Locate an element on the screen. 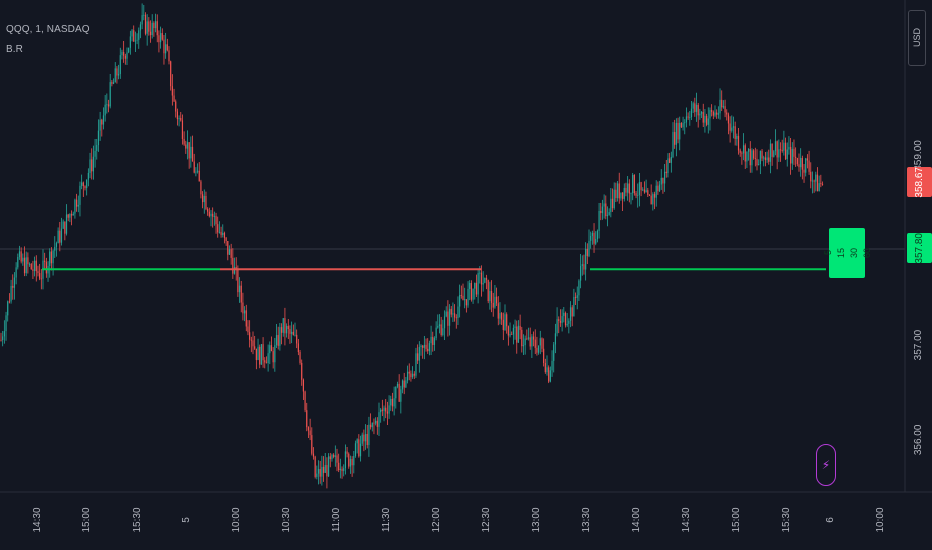 The height and width of the screenshot is (550, 932). indicator-legend: B.R is located at coordinates (14, 49).